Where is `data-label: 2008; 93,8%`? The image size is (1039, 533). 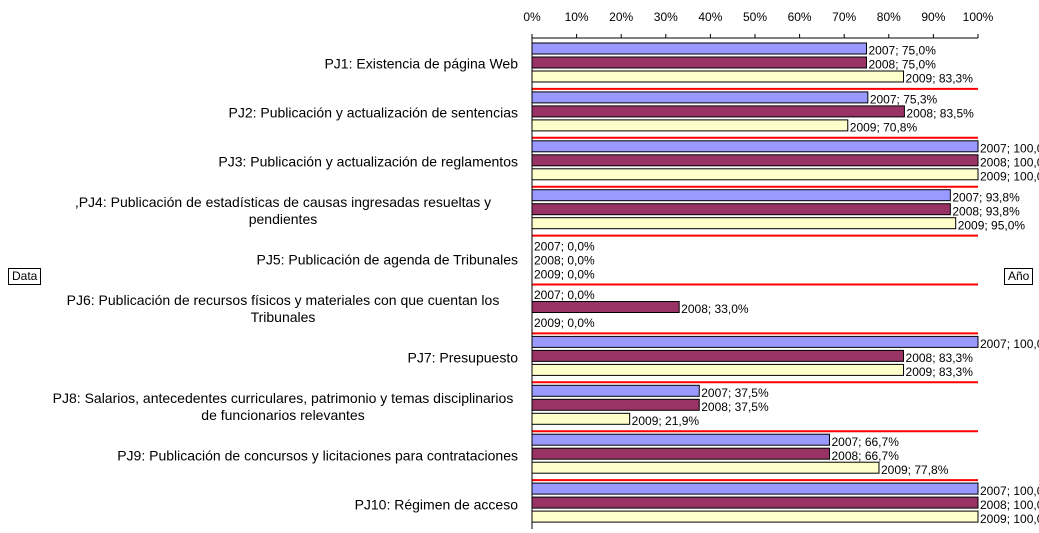
data-label: 2008; 93,8% is located at coordinates (986, 211).